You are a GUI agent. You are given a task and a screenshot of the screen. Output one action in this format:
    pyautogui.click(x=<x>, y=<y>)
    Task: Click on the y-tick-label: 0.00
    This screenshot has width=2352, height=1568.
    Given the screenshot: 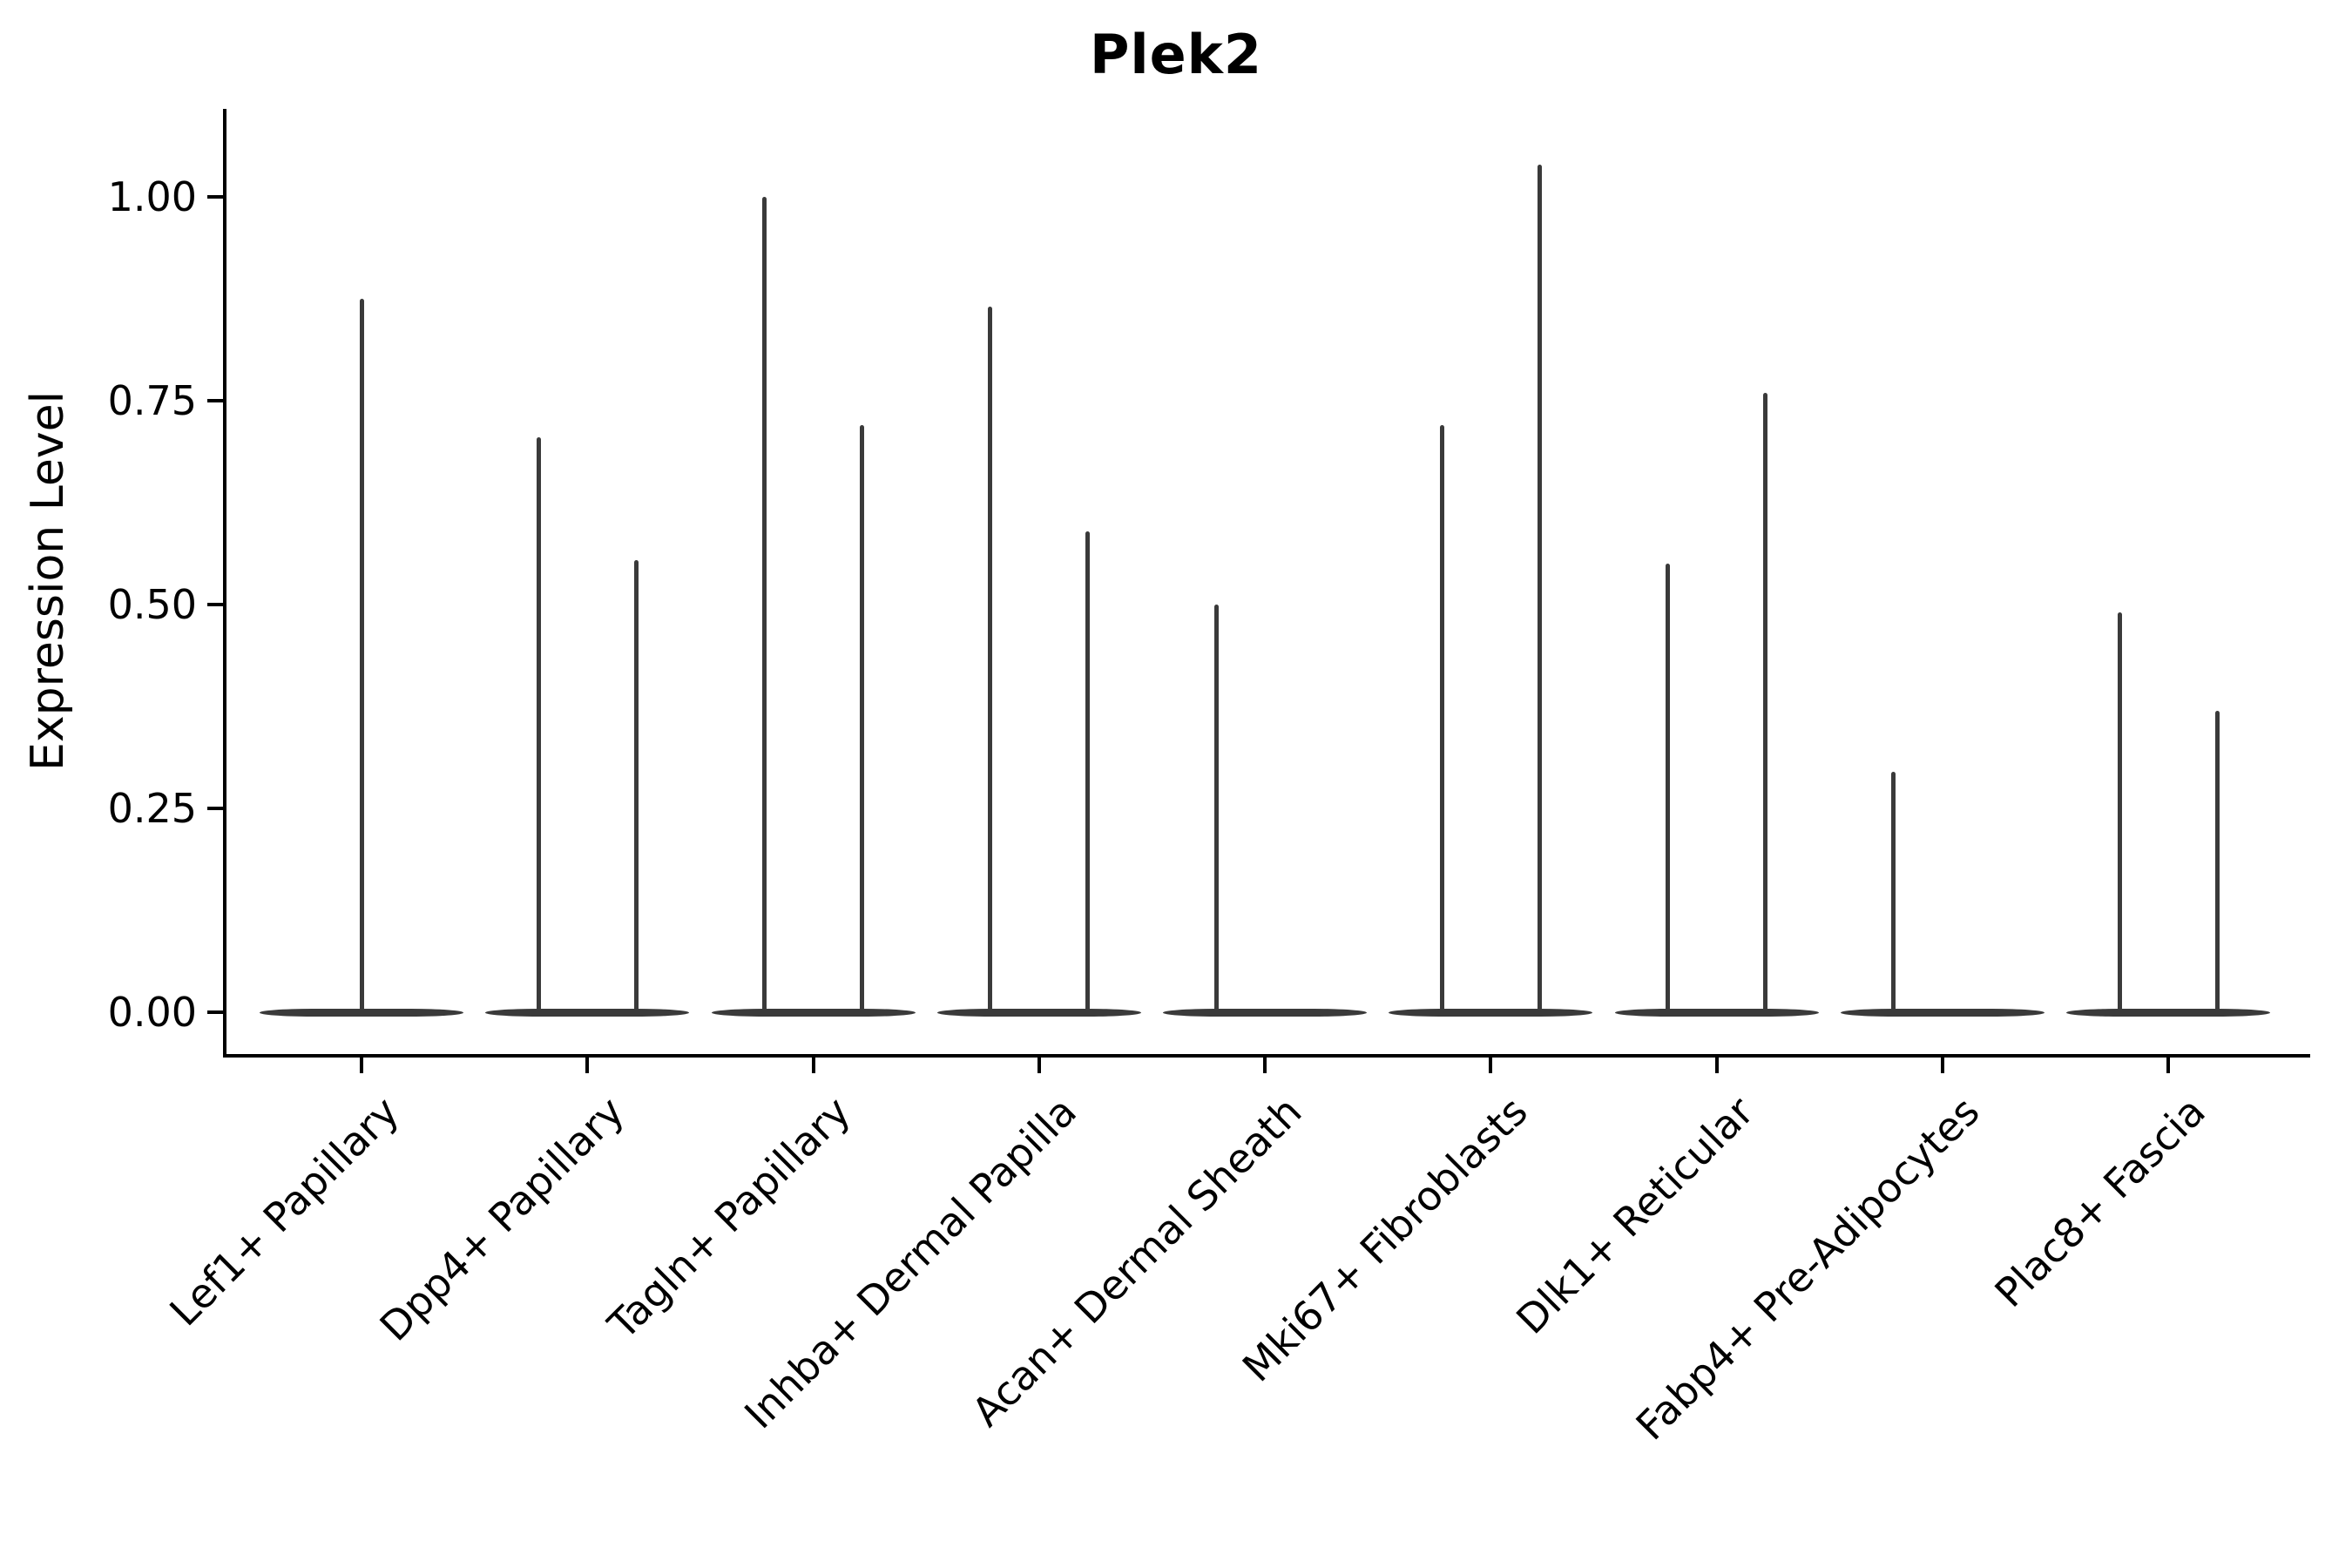 What is the action you would take?
    pyautogui.click(x=152, y=1013)
    